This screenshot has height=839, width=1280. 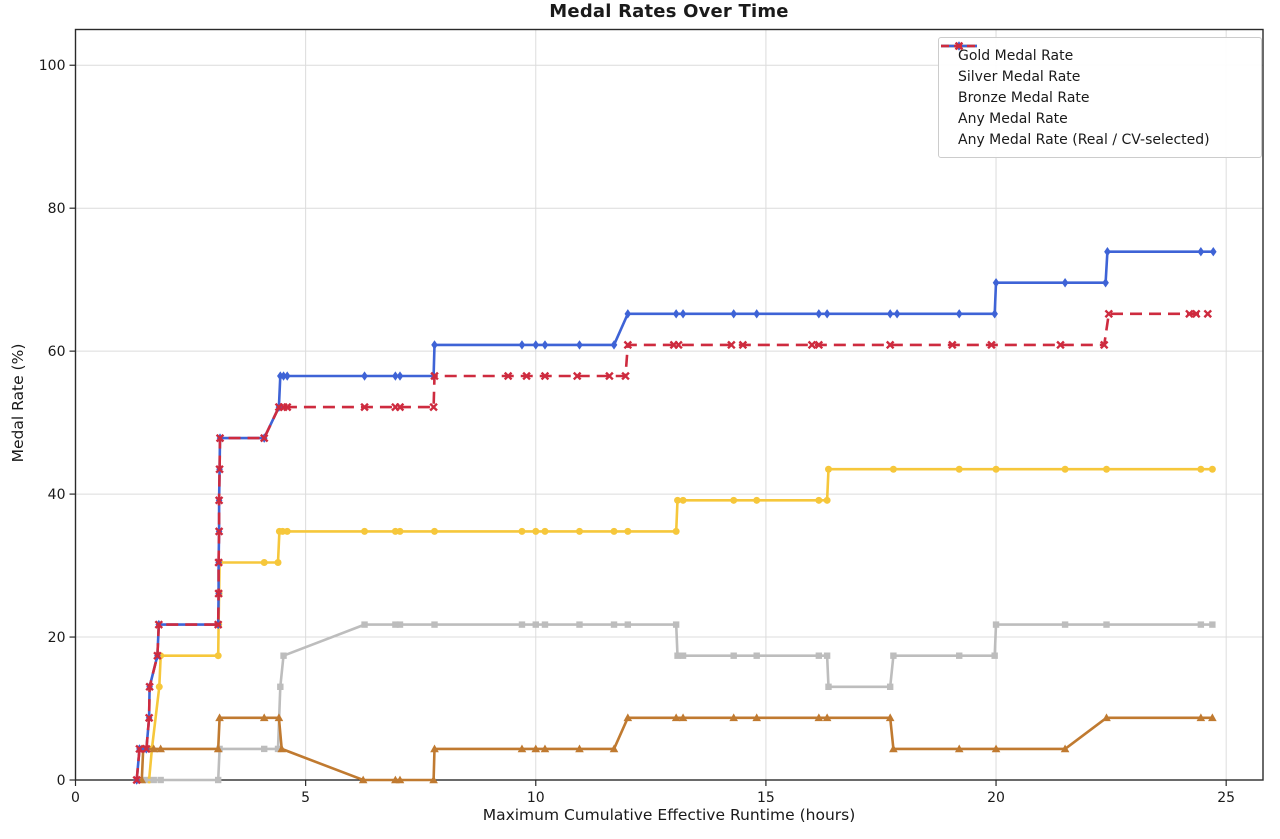 I want to click on x-tick-label: 20, so click(x=996, y=798).